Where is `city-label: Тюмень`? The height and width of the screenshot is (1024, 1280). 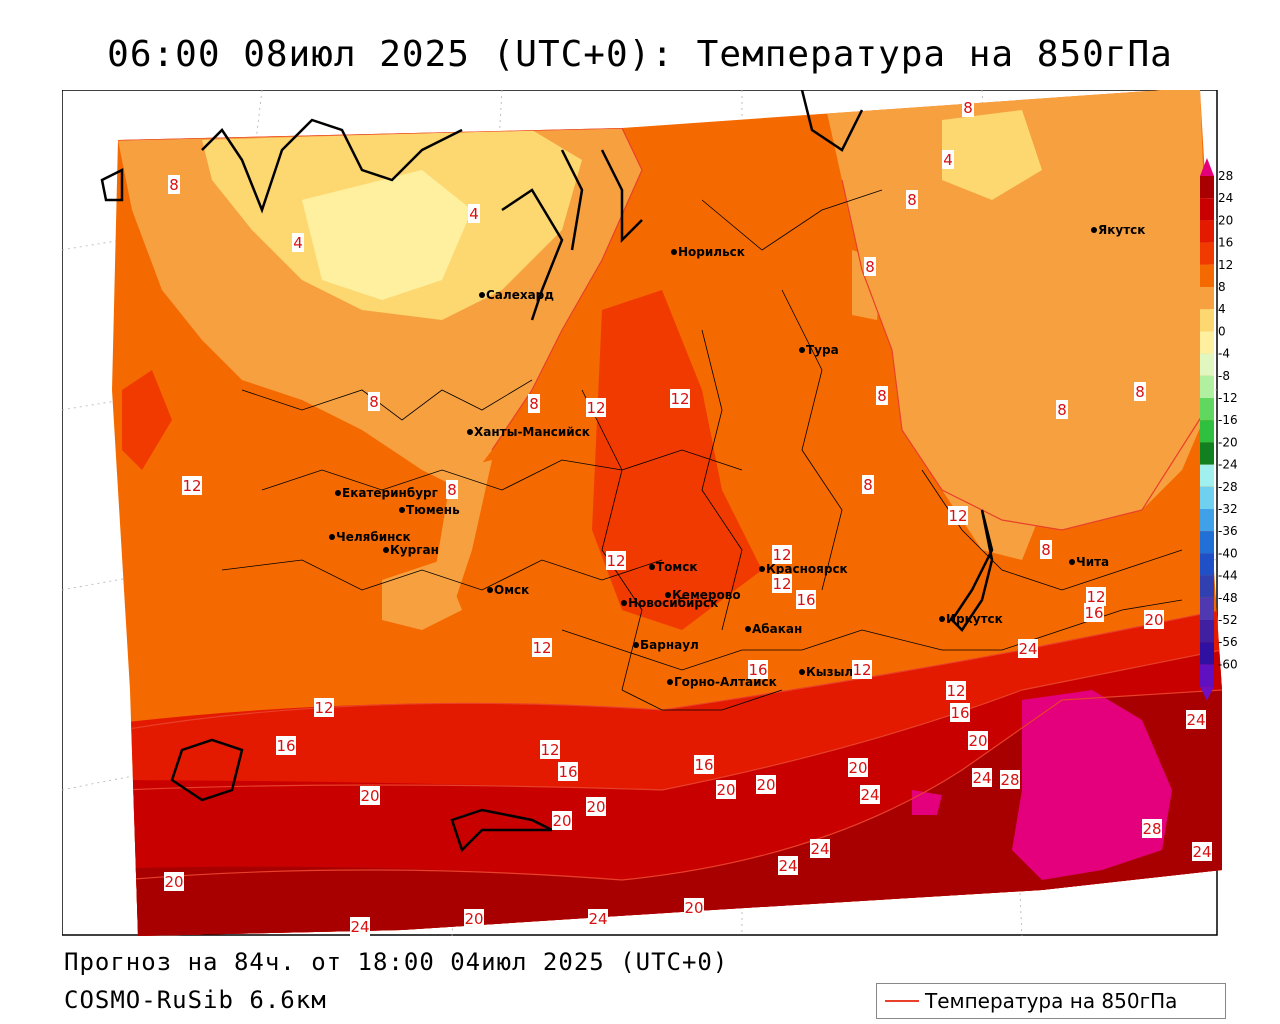 city-label: Тюмень is located at coordinates (433, 510).